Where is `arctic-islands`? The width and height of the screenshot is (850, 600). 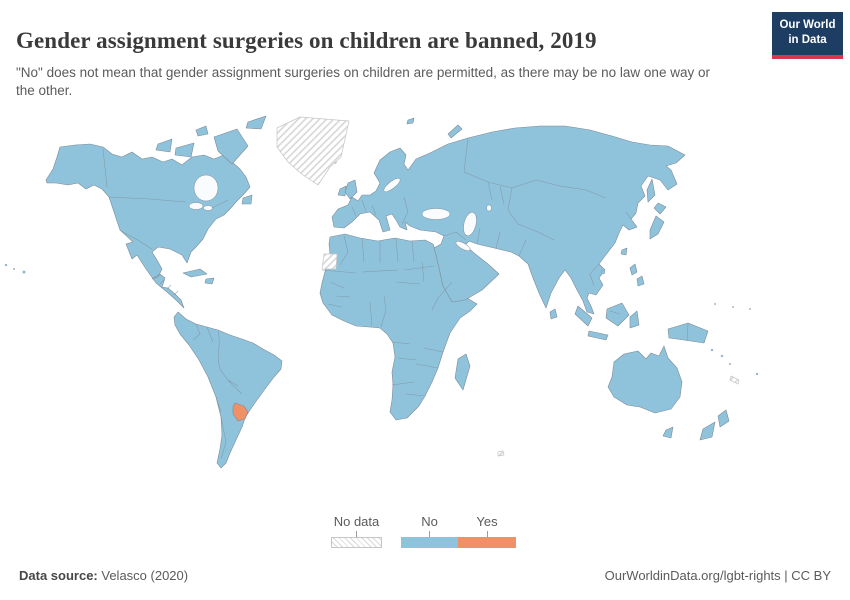 arctic-islands is located at coordinates (211, 140).